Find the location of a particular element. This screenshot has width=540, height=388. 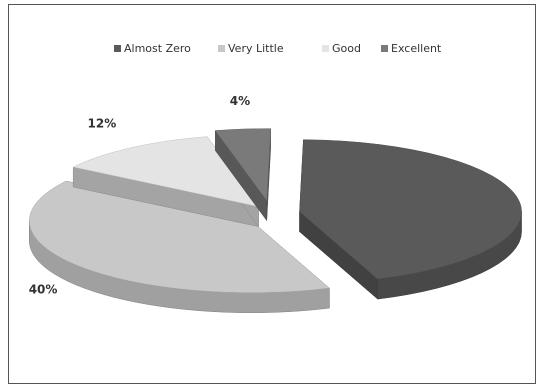

legend-swatch-good is located at coordinates (325, 48).